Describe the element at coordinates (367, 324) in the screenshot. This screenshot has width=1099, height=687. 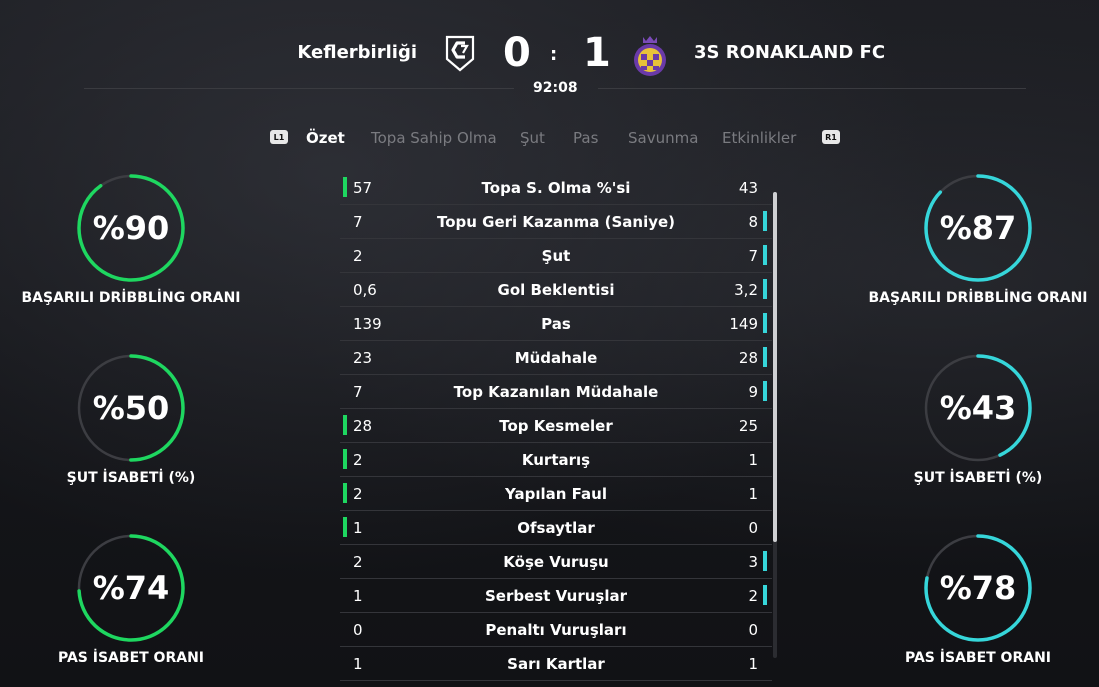
I see `home-stat-value: 139` at that location.